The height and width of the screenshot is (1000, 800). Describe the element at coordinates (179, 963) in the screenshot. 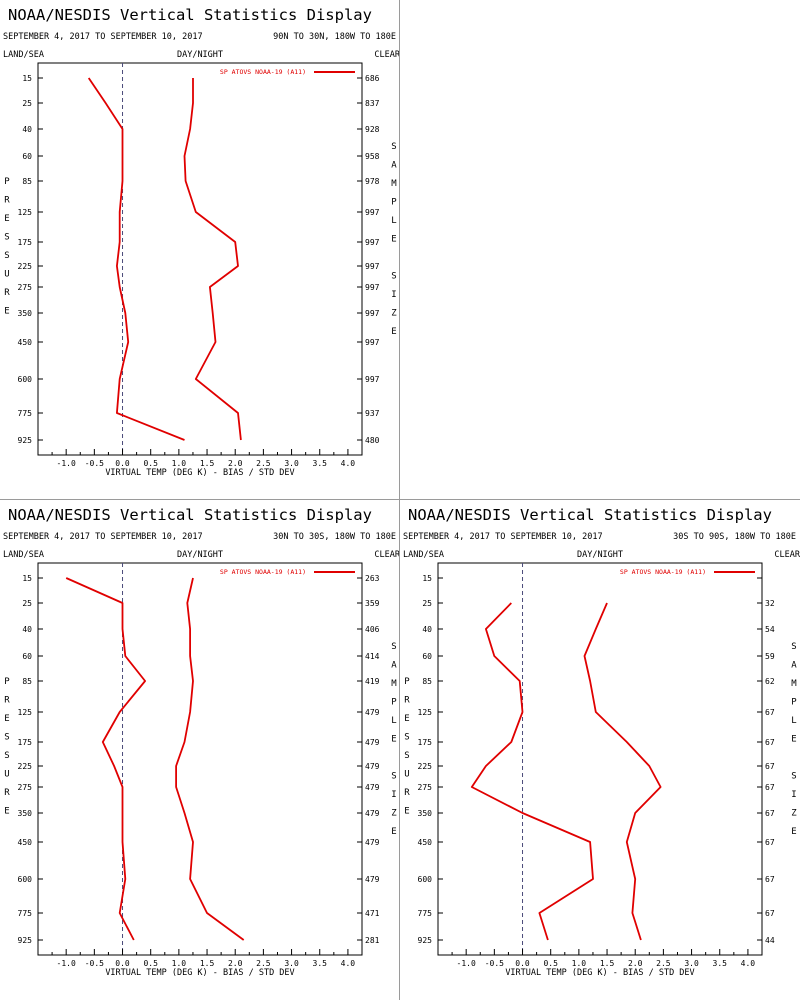

I see `x-tick-label: 1.0` at that location.